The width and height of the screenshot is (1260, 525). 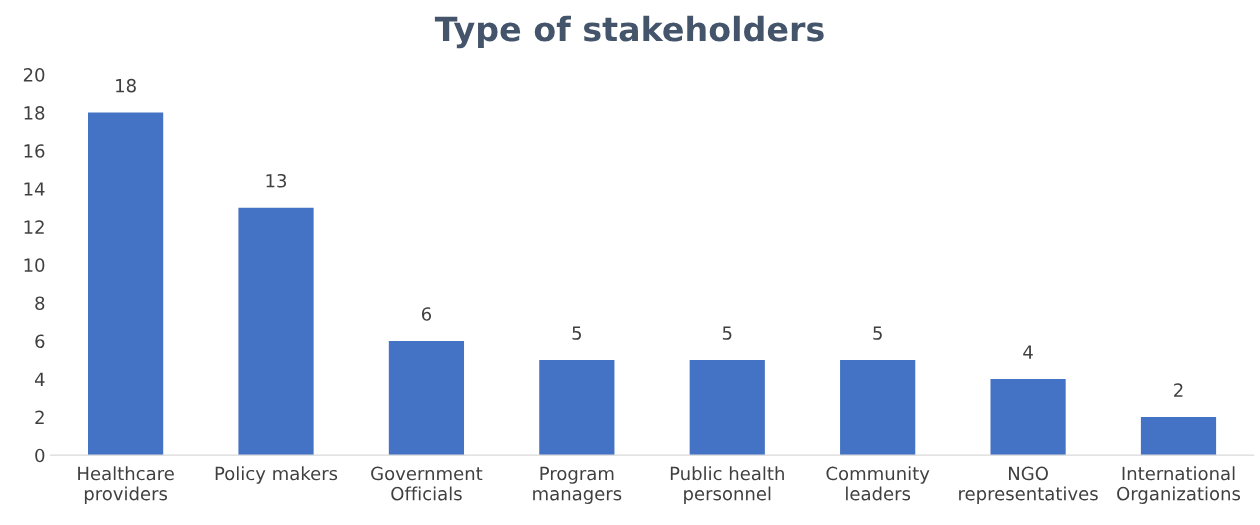 What do you see at coordinates (629, 32) in the screenshot?
I see `chart-title: Type of stakeholders` at bounding box center [629, 32].